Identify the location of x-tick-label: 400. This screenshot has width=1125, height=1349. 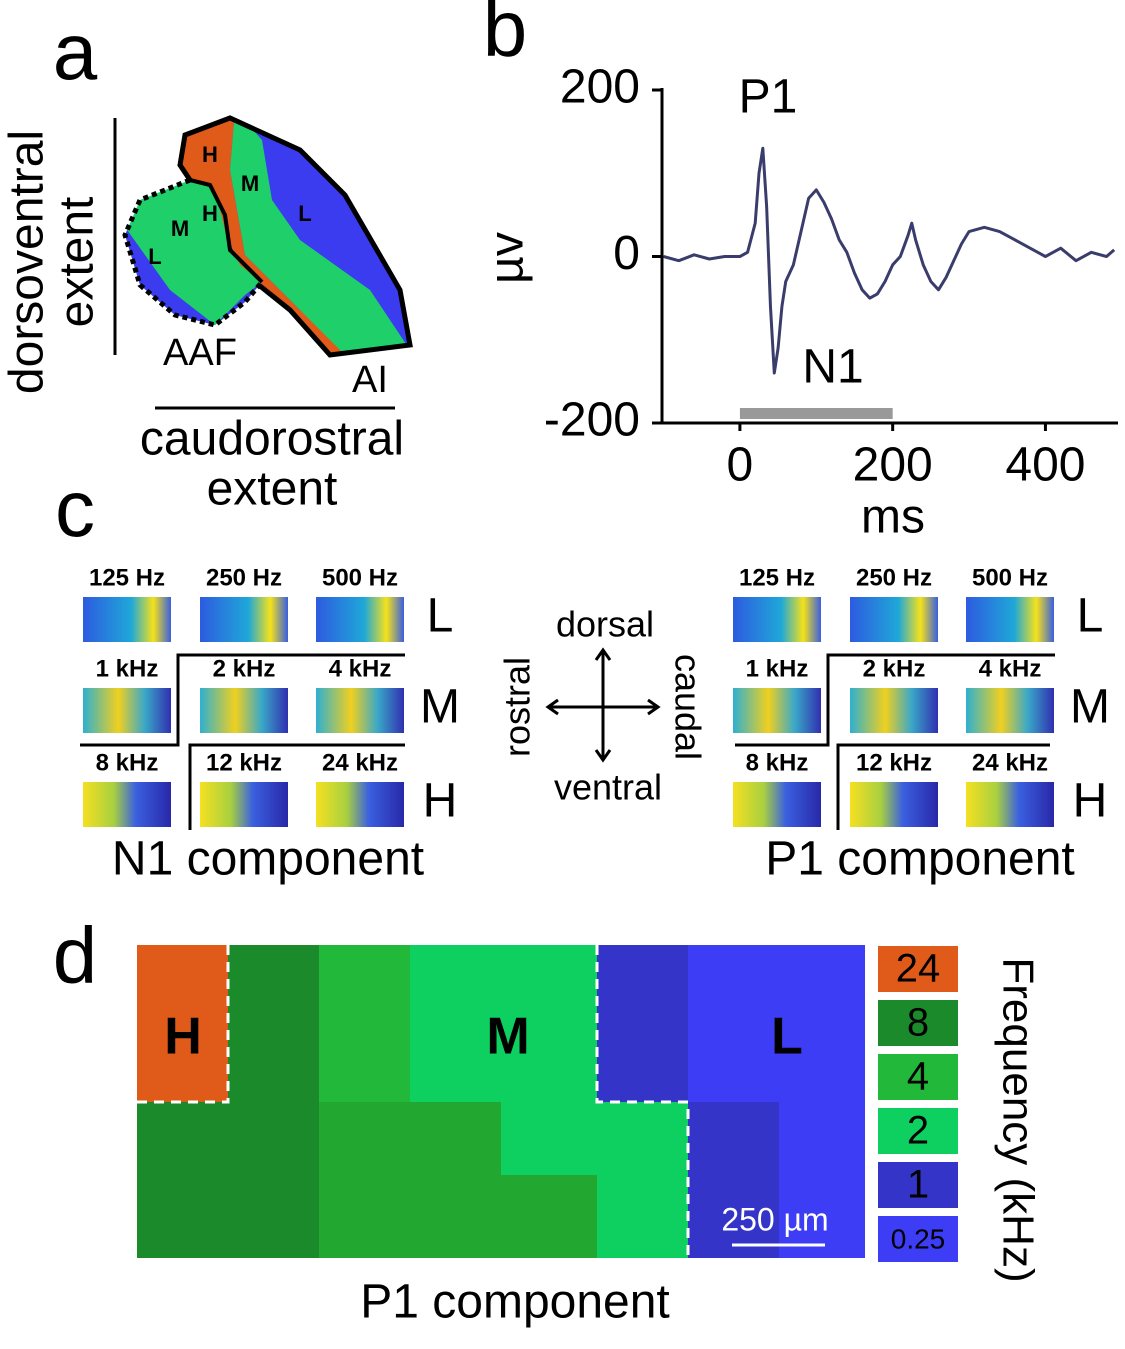
(1045, 465).